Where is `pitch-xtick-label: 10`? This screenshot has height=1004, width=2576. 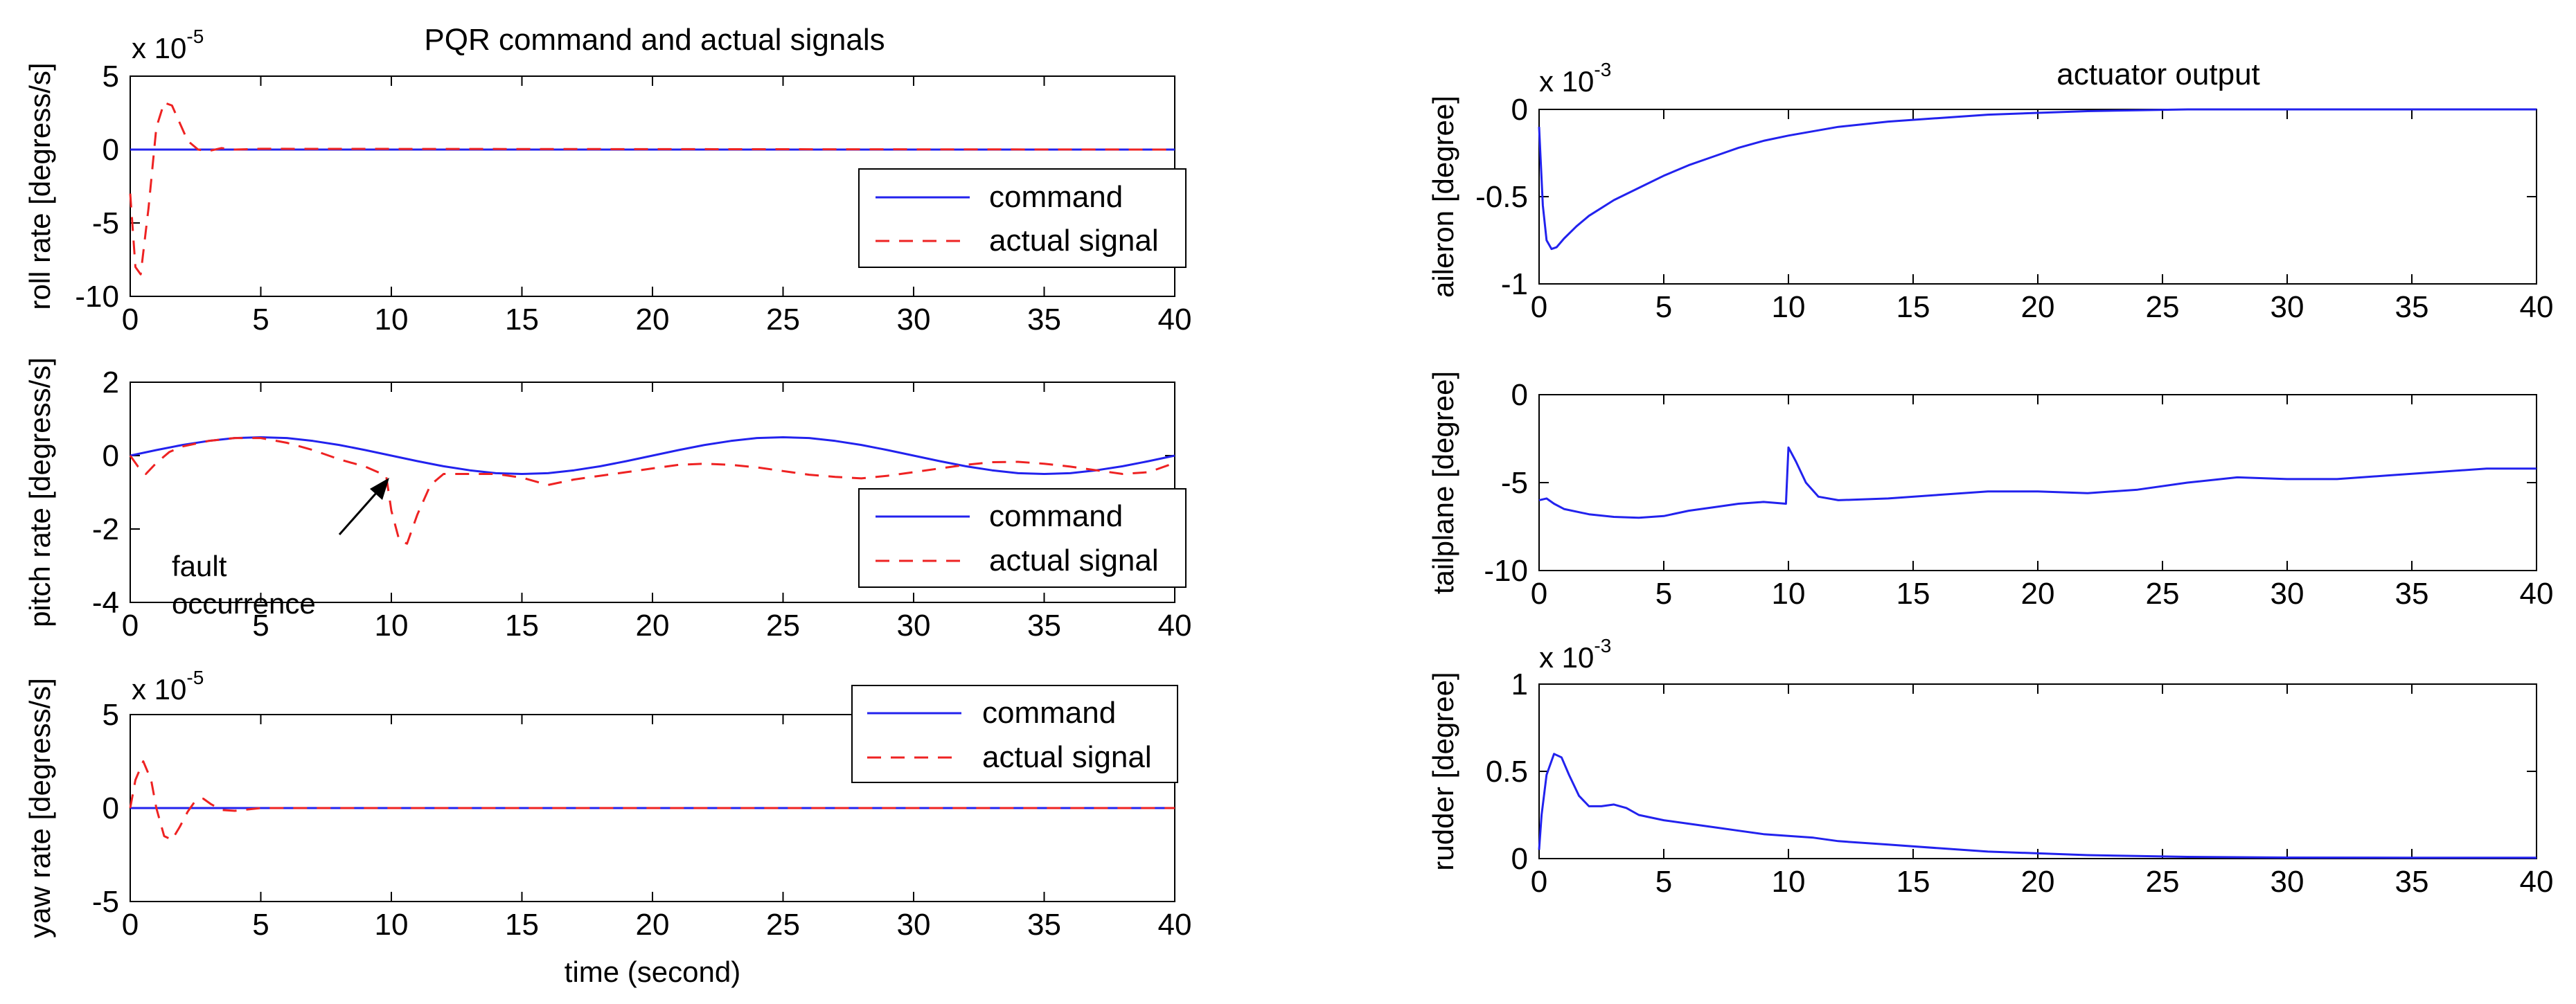 pitch-xtick-label: 10 is located at coordinates (392, 626).